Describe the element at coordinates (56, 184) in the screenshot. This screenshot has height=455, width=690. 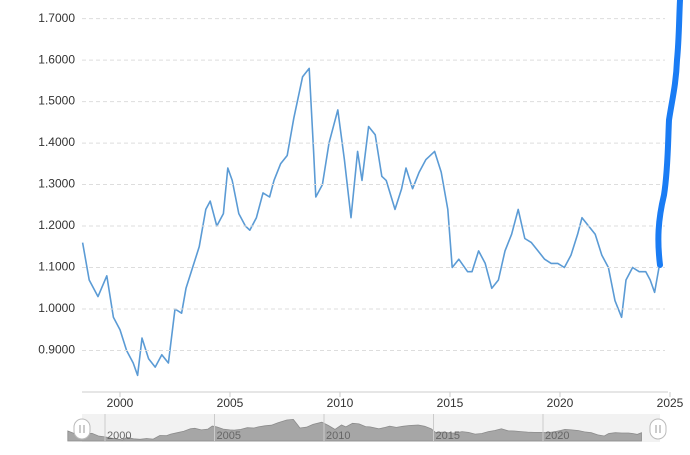
I see `y-tick-label: 1.3000` at that location.